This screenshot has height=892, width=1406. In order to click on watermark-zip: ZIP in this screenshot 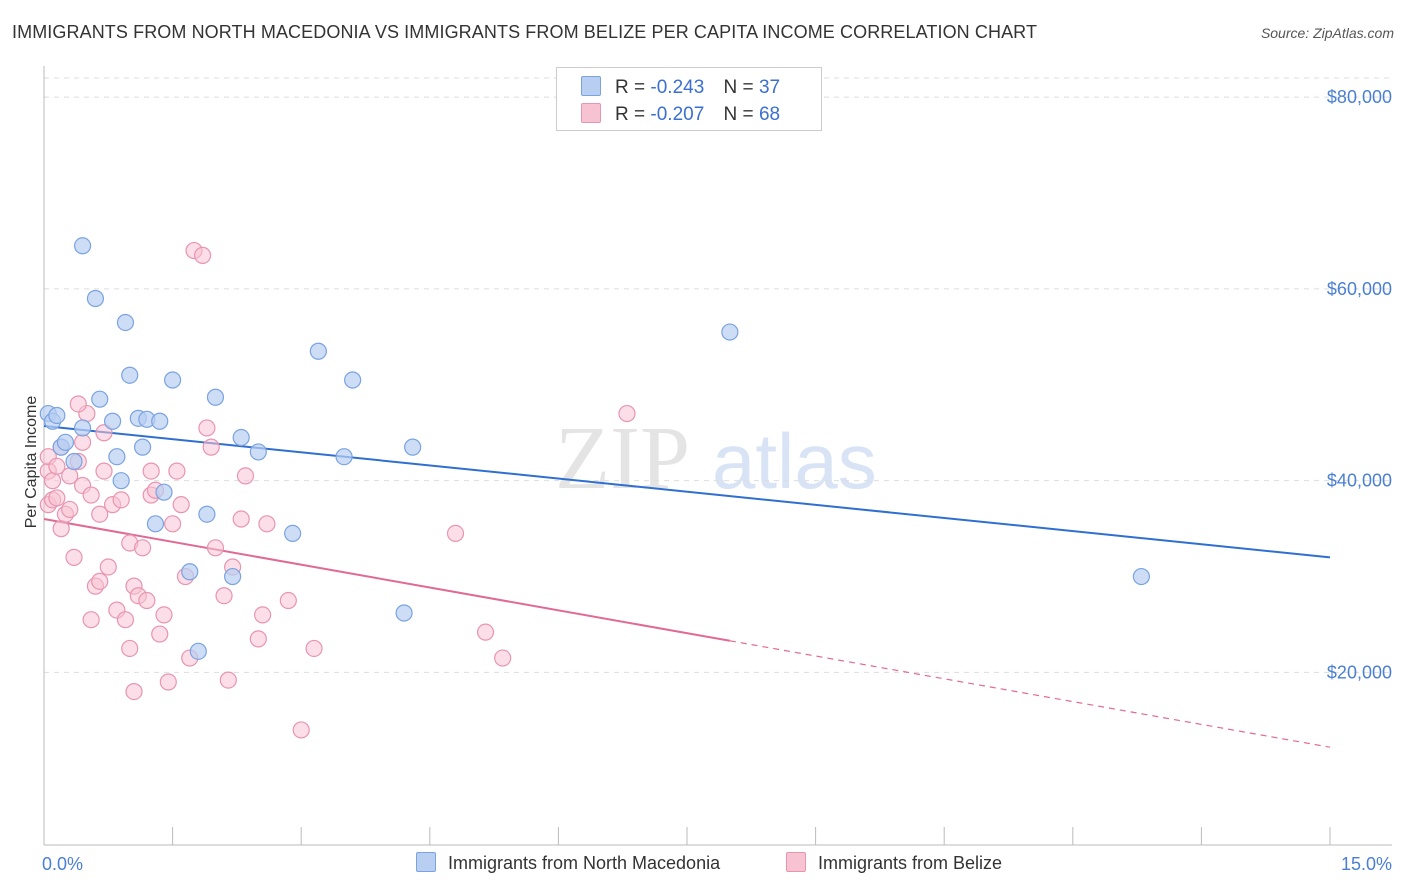, I will do `click(622, 458)`.